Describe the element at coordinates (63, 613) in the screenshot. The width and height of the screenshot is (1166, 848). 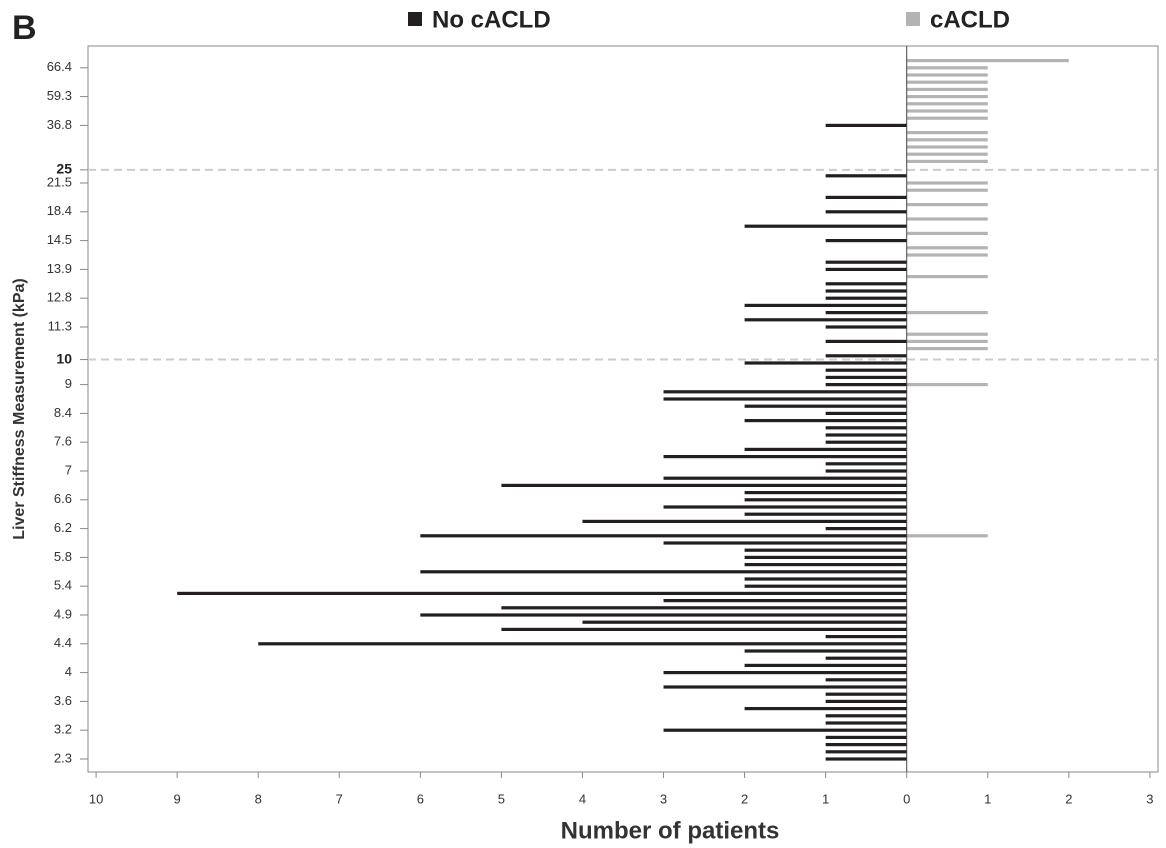
I see `y-tick-label: 4.9` at that location.